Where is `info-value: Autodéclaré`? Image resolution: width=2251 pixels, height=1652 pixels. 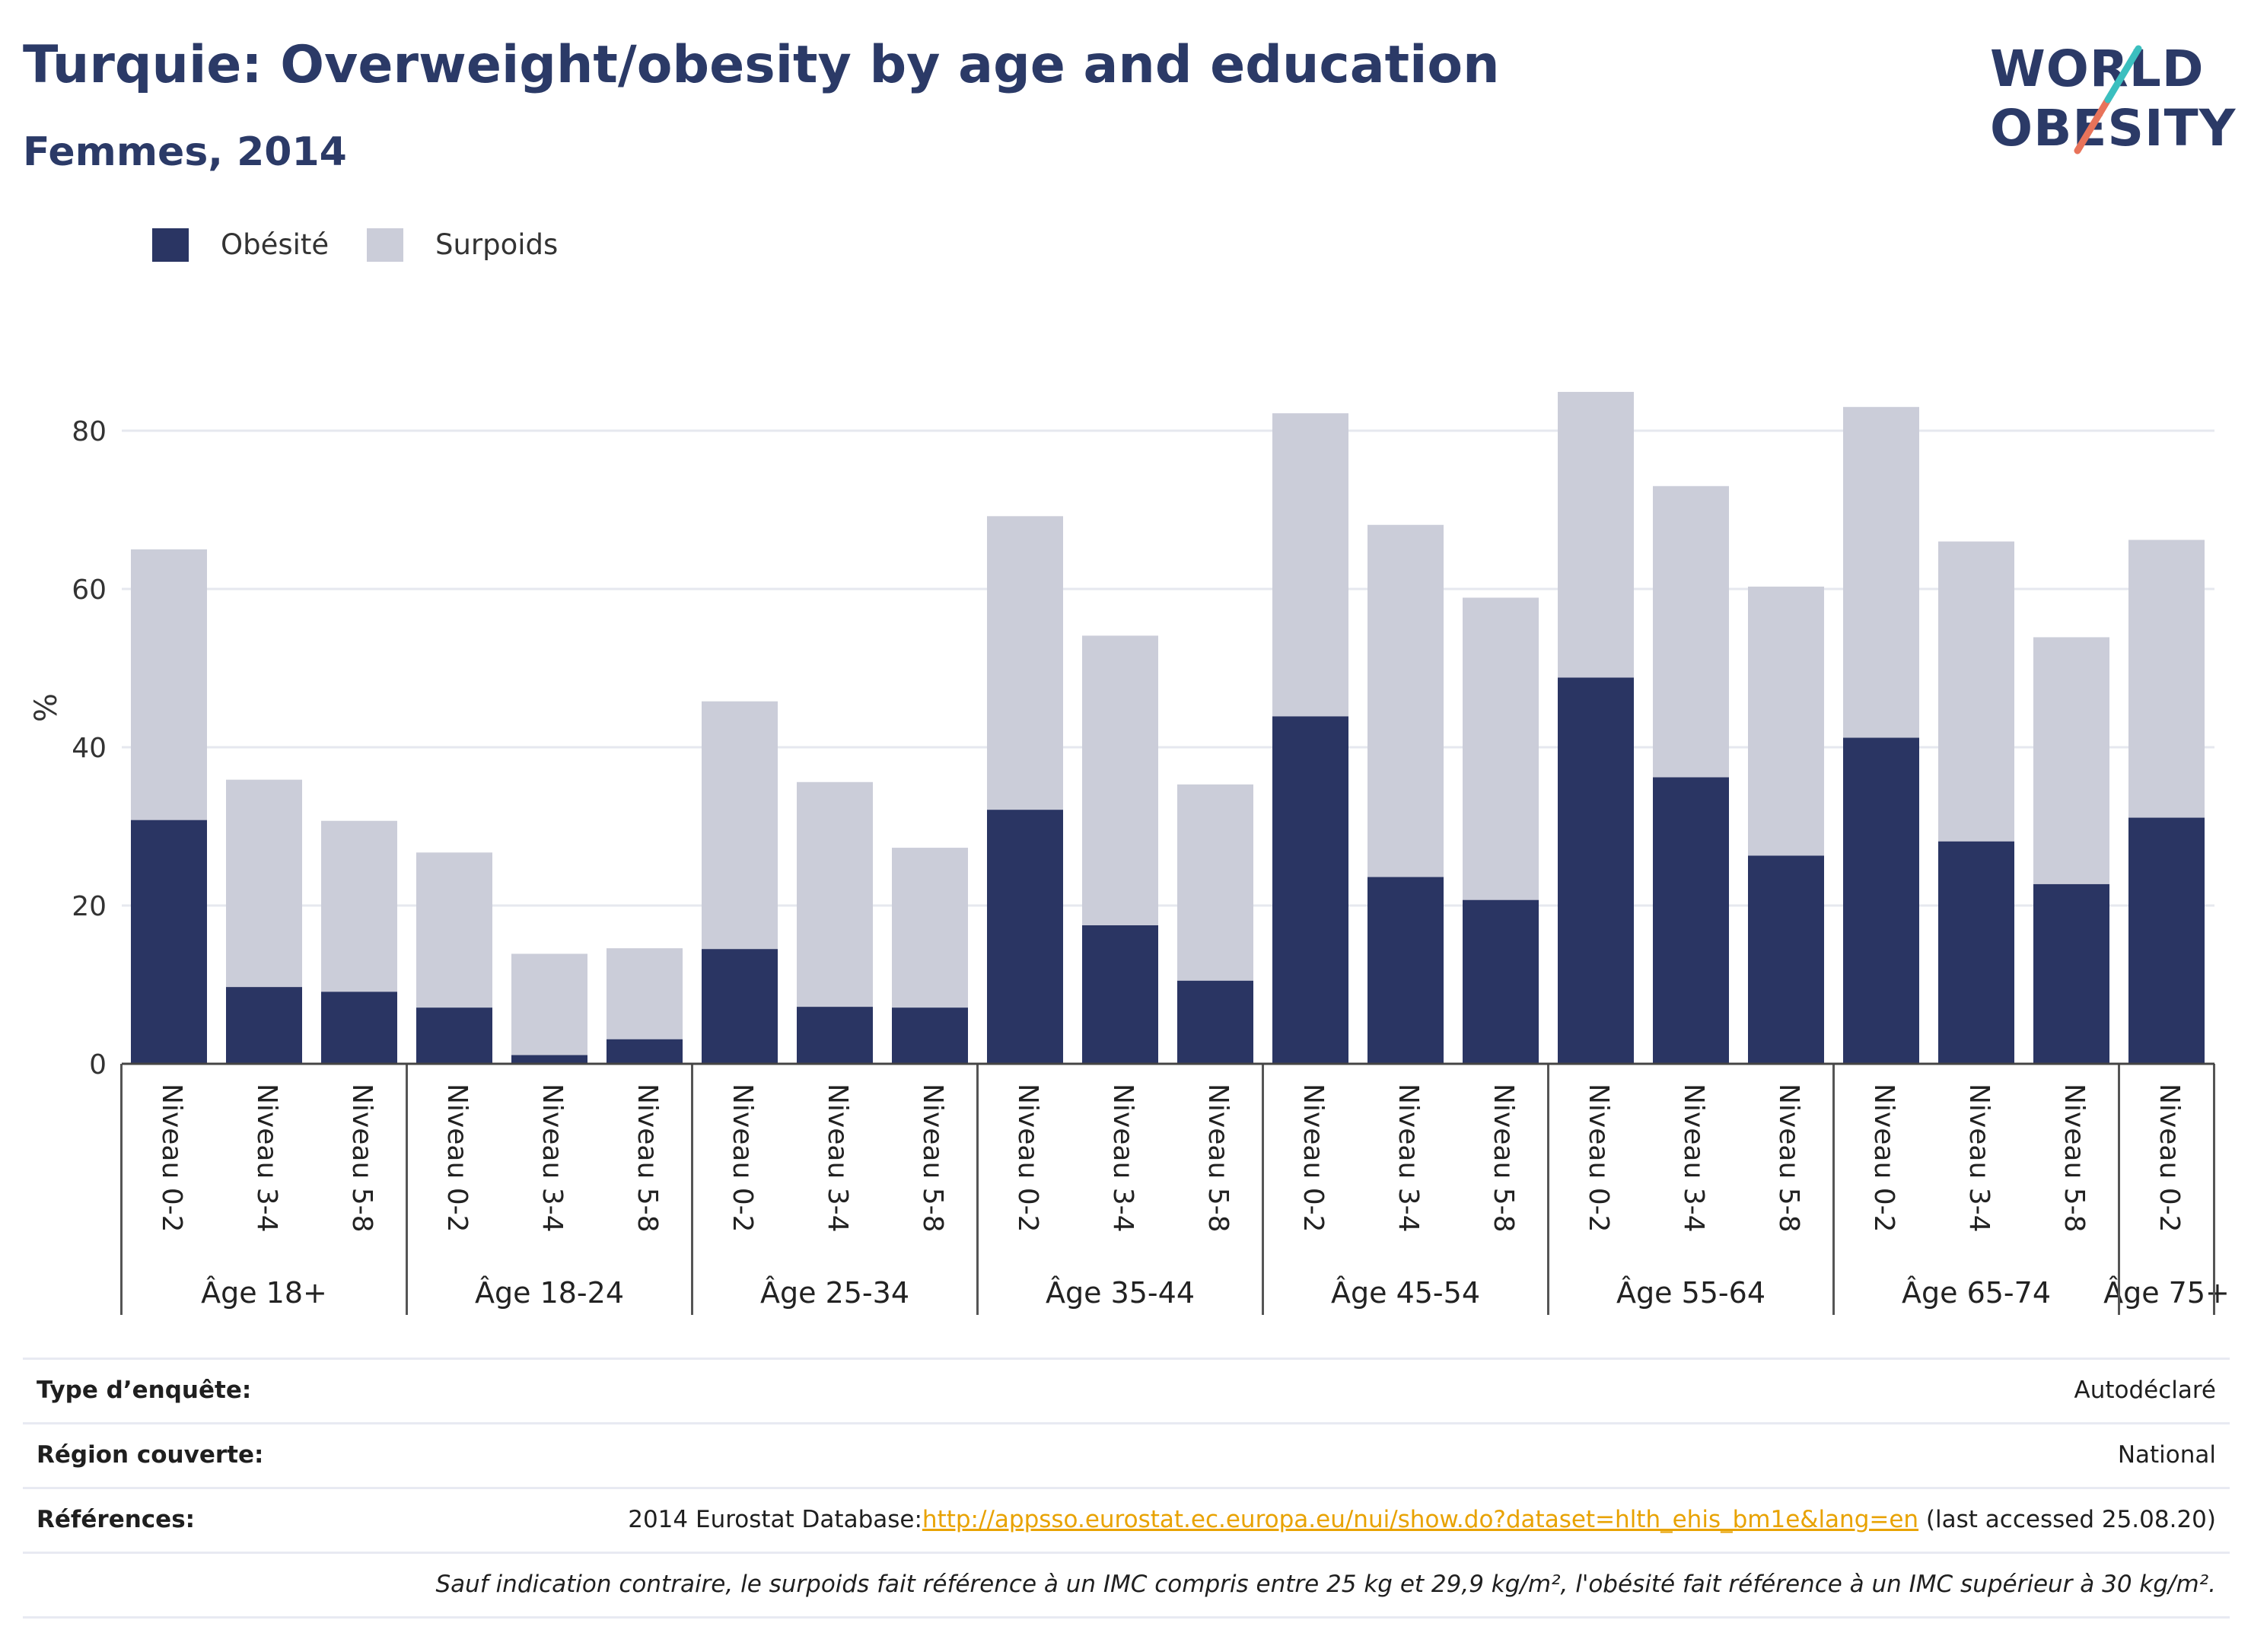
info-value: Autodéclaré is located at coordinates (2145, 1390).